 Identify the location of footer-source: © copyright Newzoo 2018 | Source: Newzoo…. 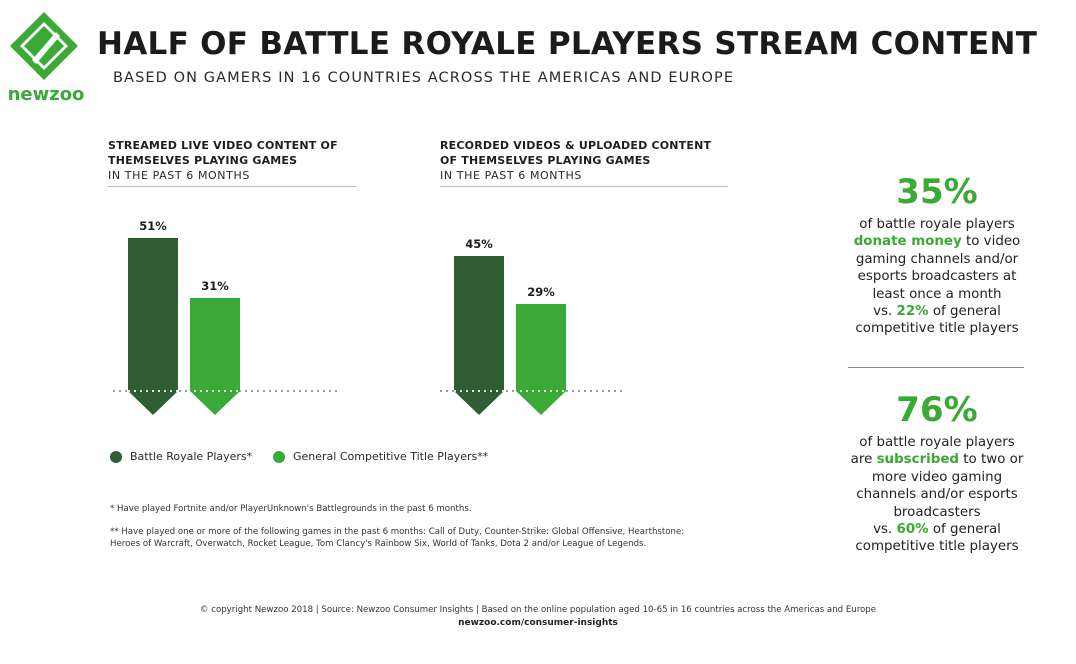
(538, 610).